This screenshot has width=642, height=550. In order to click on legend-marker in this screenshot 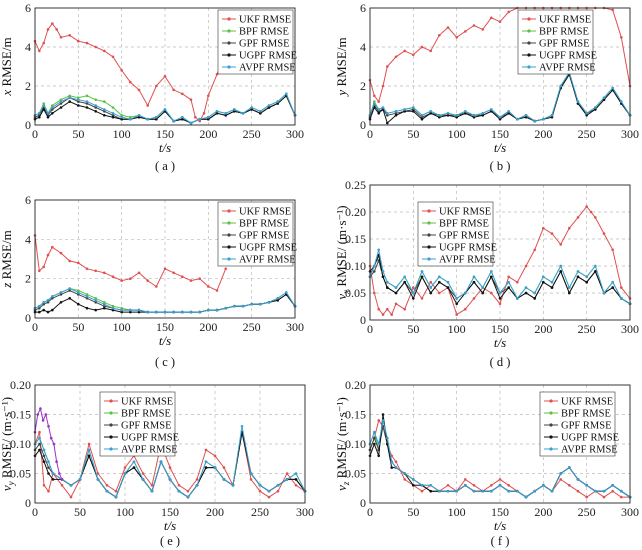, I will do `click(429, 223)`.